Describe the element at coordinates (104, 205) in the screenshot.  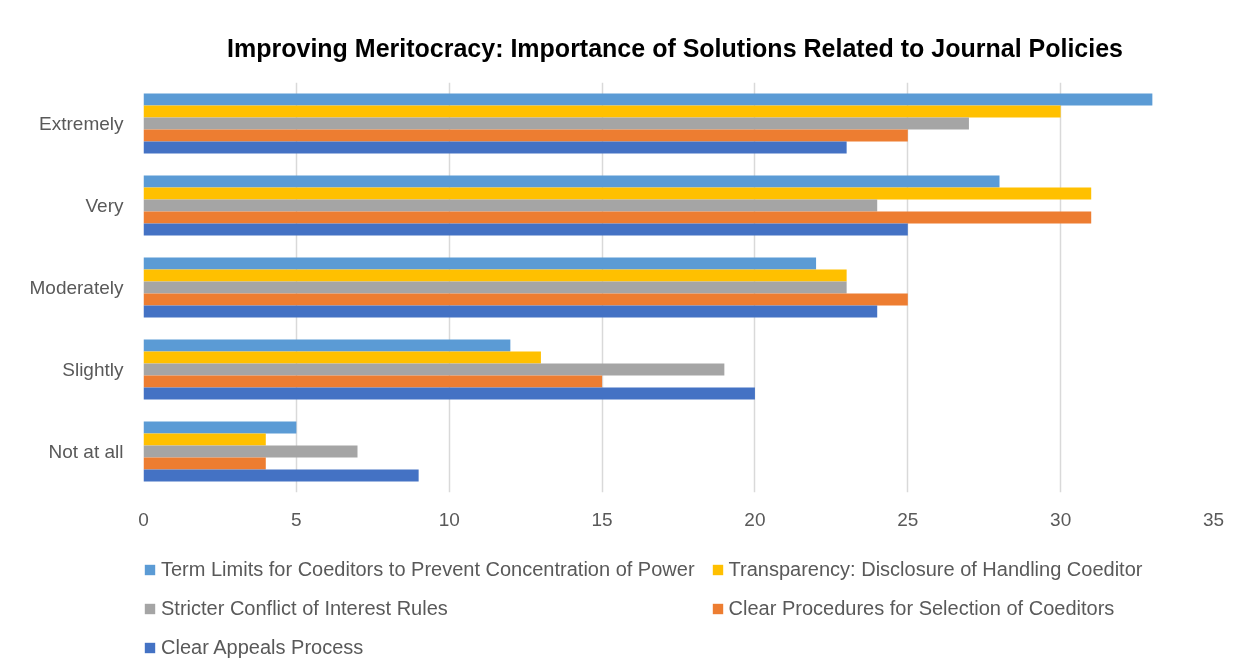
I see `y-tick-label: Very` at that location.